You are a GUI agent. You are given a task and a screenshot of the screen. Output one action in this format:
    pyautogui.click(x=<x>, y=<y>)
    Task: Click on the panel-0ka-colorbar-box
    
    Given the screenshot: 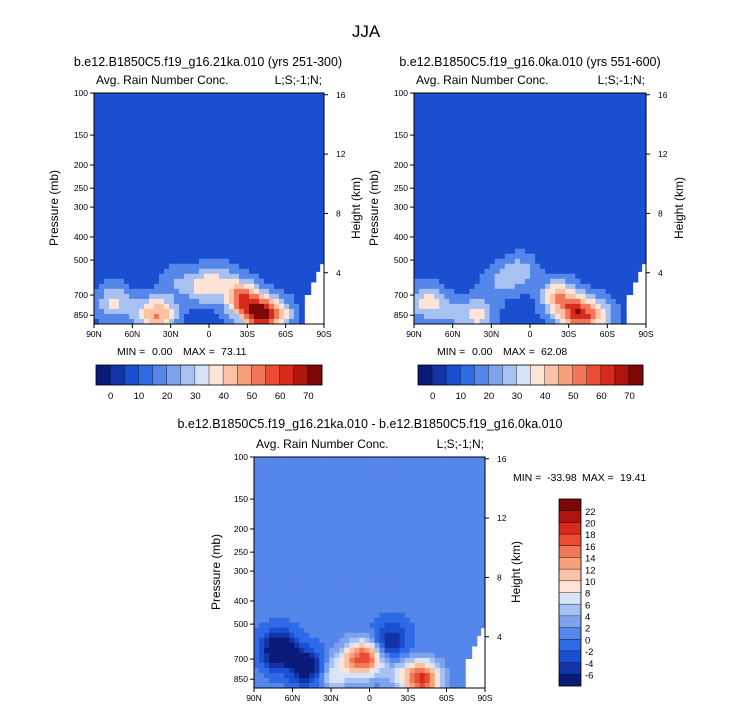 What is the action you would take?
    pyautogui.click(x=594, y=375)
    